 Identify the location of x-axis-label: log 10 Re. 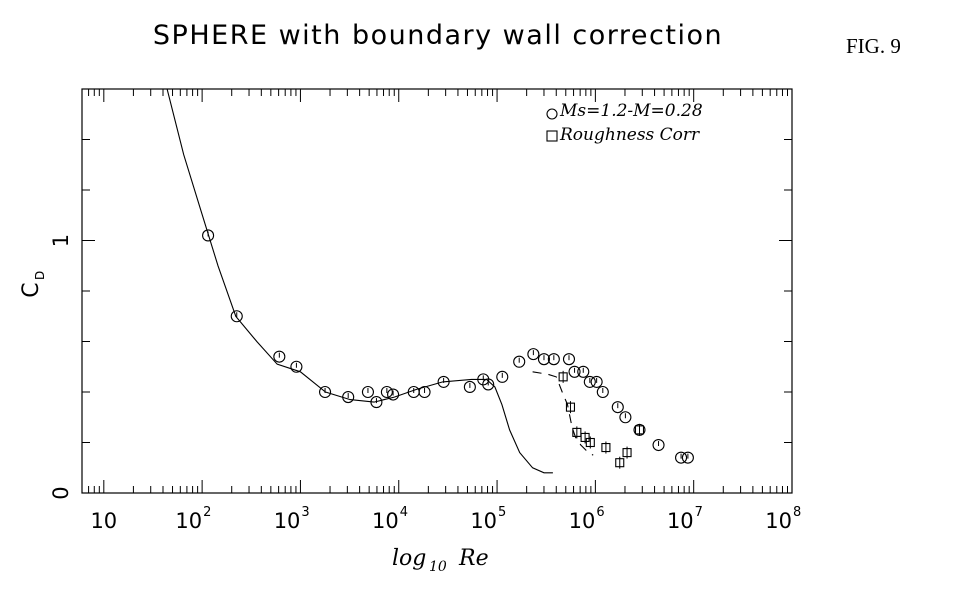
(440, 560).